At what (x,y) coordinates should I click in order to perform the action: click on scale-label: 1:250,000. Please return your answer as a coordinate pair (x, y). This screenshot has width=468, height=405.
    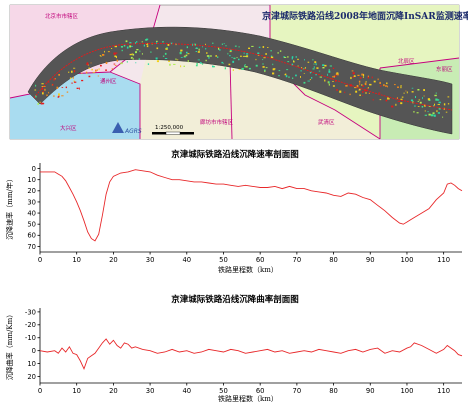
    Looking at the image, I should click on (169, 128).